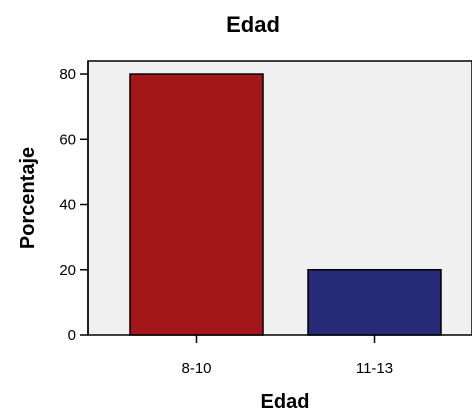 The height and width of the screenshot is (414, 472). What do you see at coordinates (67, 74) in the screenshot?
I see `y-tick-label: 80` at bounding box center [67, 74].